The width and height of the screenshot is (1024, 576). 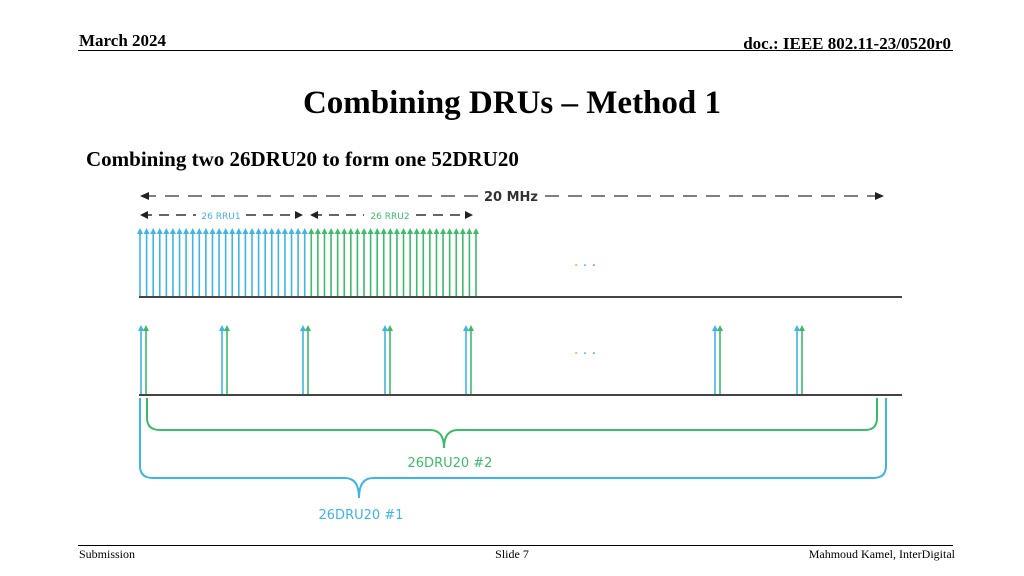 I want to click on bracket-outer, so click(x=513, y=448).